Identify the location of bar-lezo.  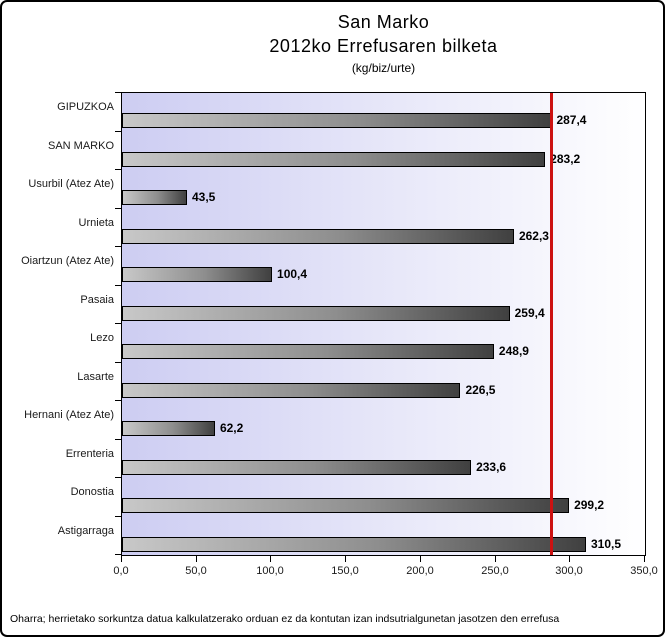
(308, 351).